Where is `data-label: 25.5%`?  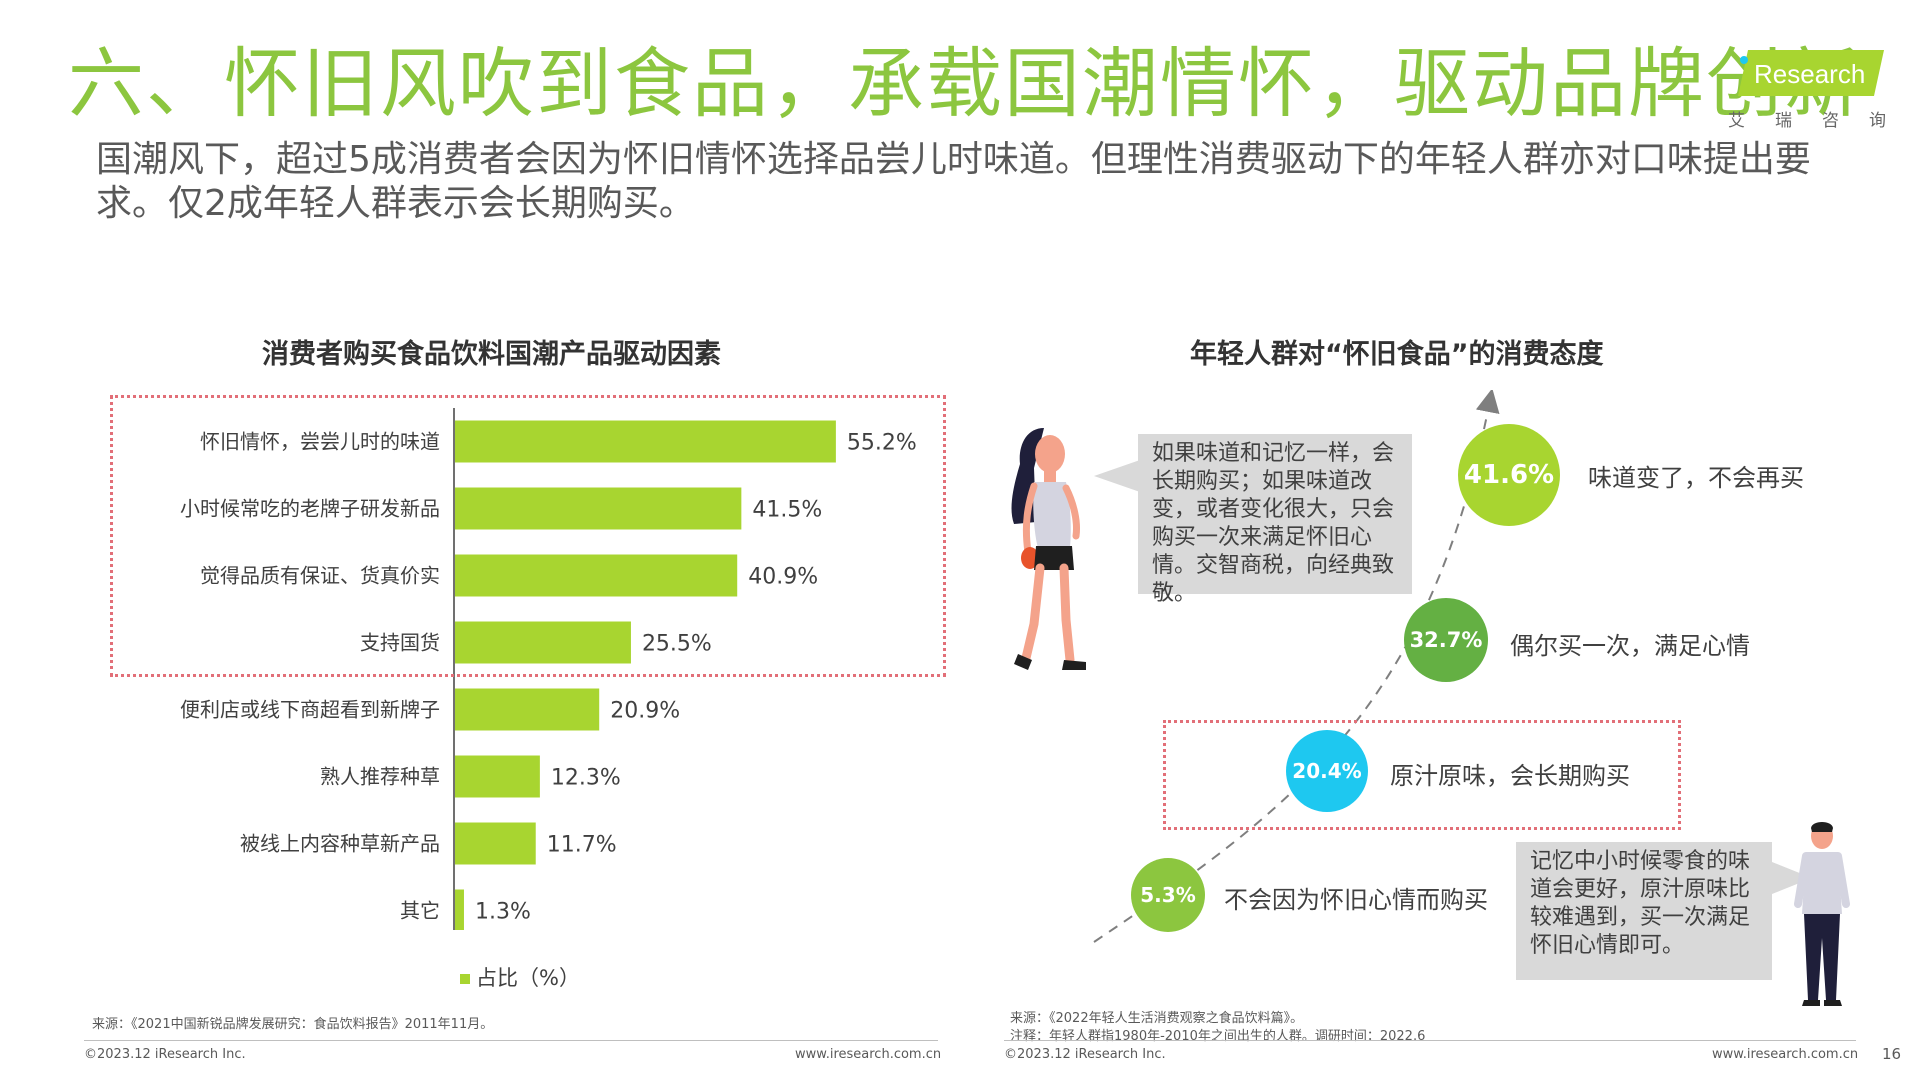 data-label: 25.5% is located at coordinates (677, 644).